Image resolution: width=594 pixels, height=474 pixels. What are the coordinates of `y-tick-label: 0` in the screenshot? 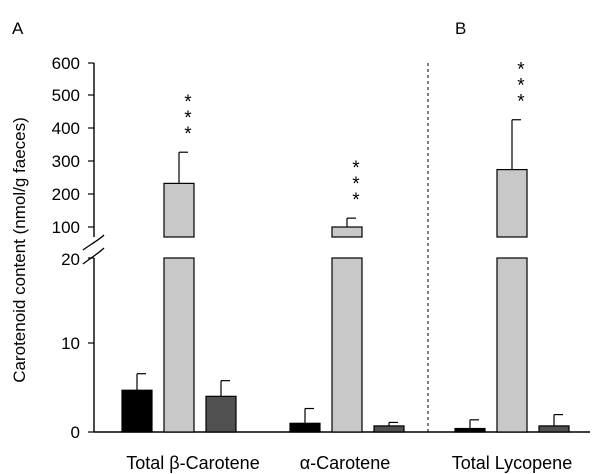 It's located at (75, 432).